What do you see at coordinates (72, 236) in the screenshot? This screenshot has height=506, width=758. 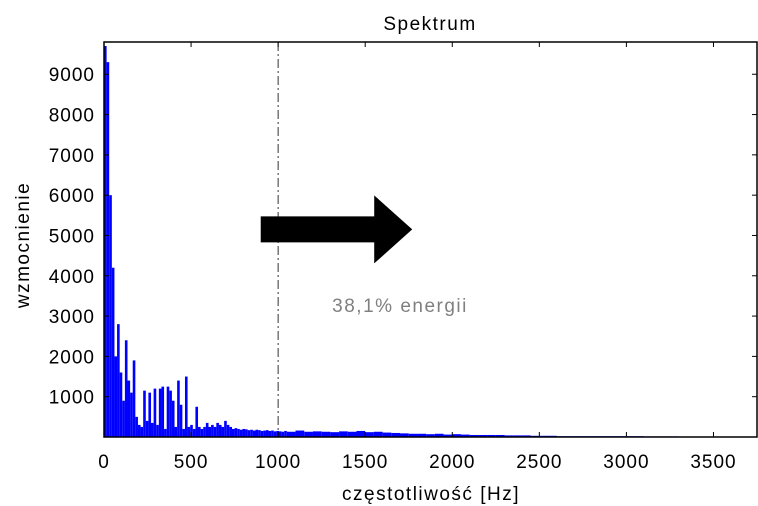 I see `y-tick-label: 5000` at bounding box center [72, 236].